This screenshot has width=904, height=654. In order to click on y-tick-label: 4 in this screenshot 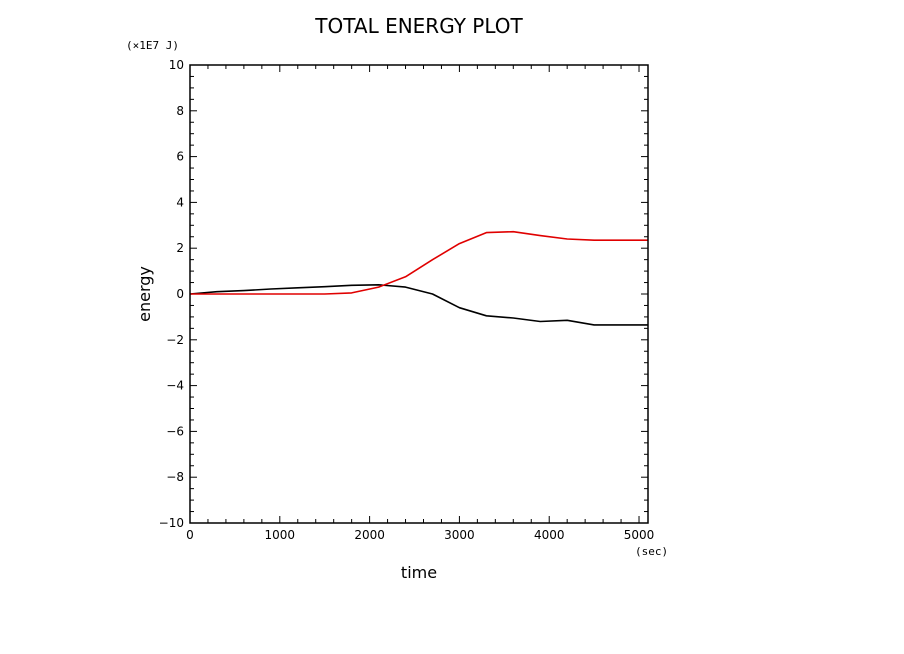, I will do `click(180, 202)`.